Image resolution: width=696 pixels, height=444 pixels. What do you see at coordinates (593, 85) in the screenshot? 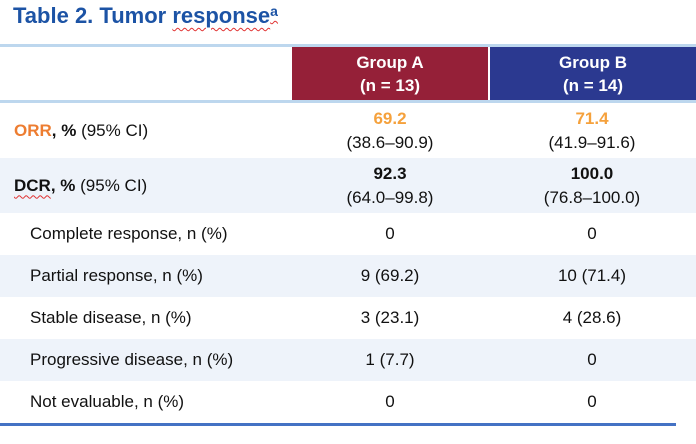
I see `group-b-header-n: (n = 14)` at bounding box center [593, 85].